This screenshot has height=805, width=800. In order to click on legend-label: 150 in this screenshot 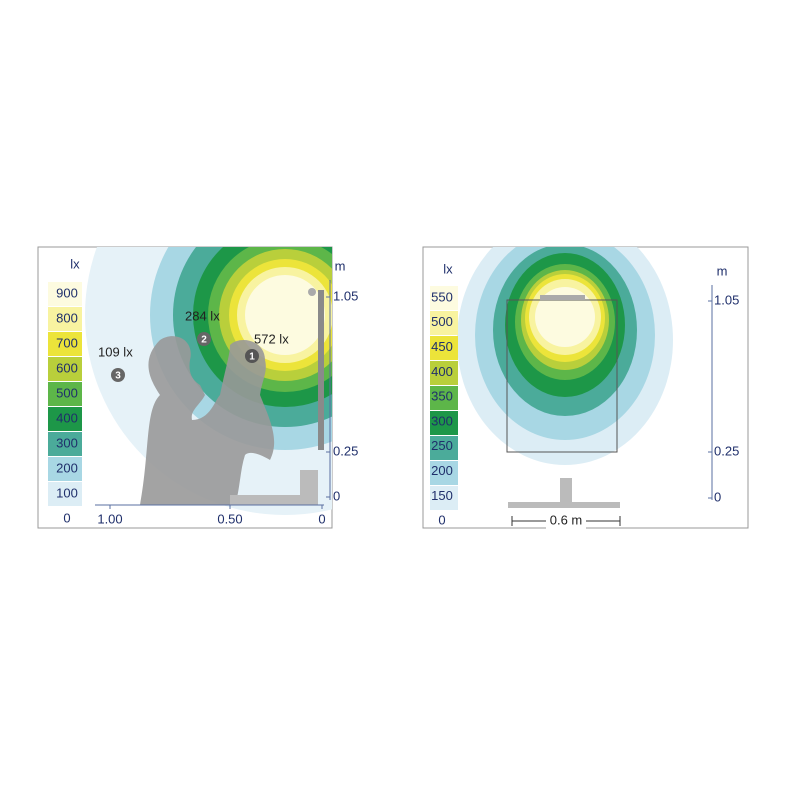, I will do `click(442, 495)`.